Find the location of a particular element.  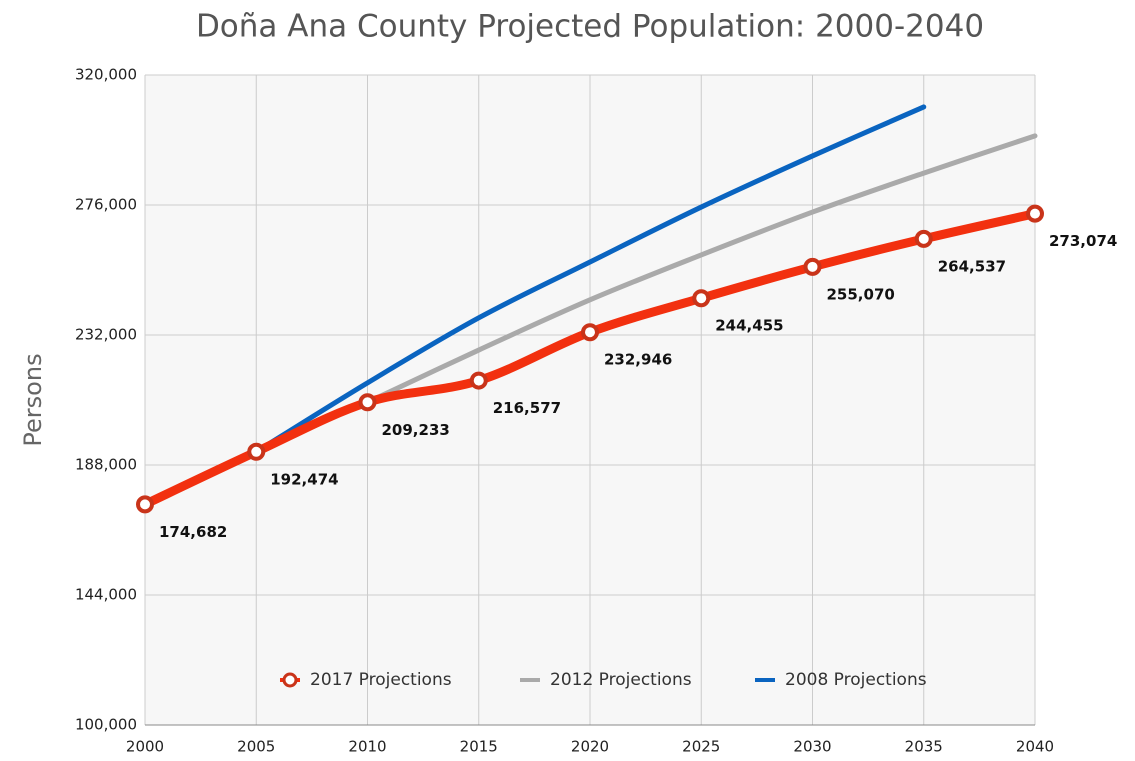

legend-label: 2012 Projections is located at coordinates (621, 680).